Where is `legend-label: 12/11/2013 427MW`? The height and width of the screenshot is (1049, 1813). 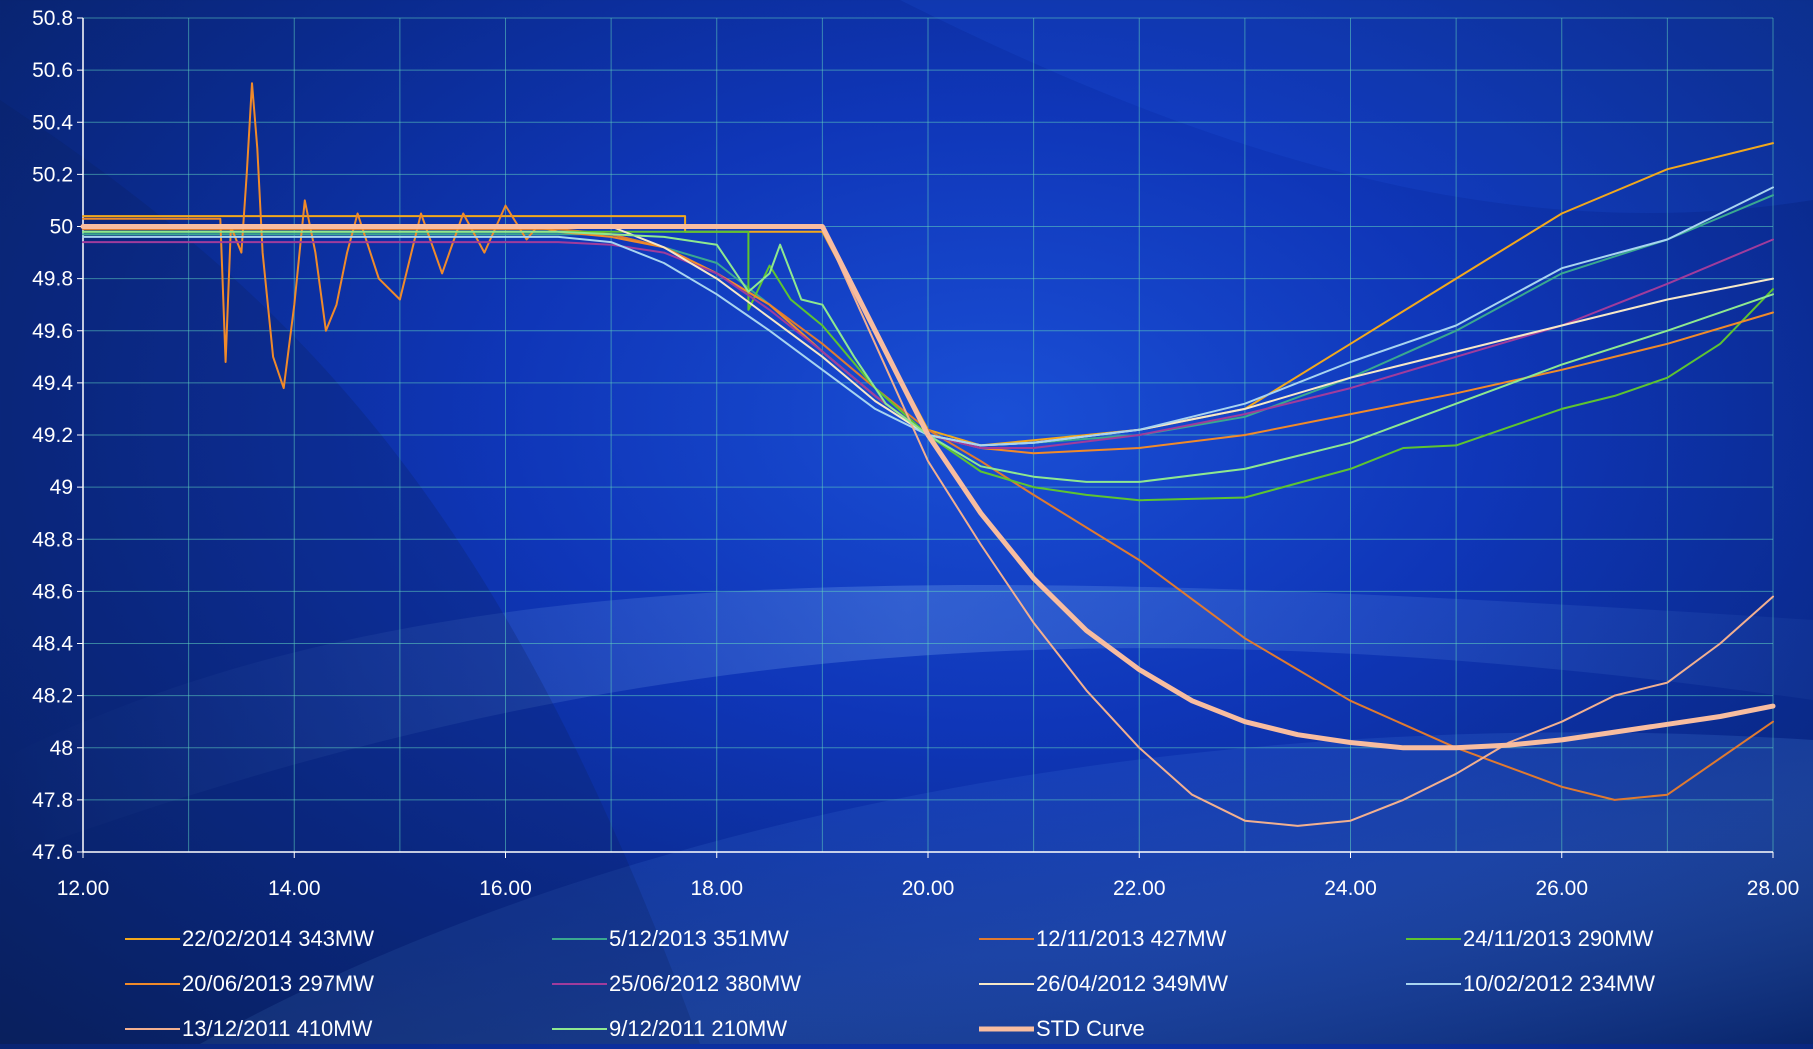
legend-label: 12/11/2013 427MW is located at coordinates (1131, 938).